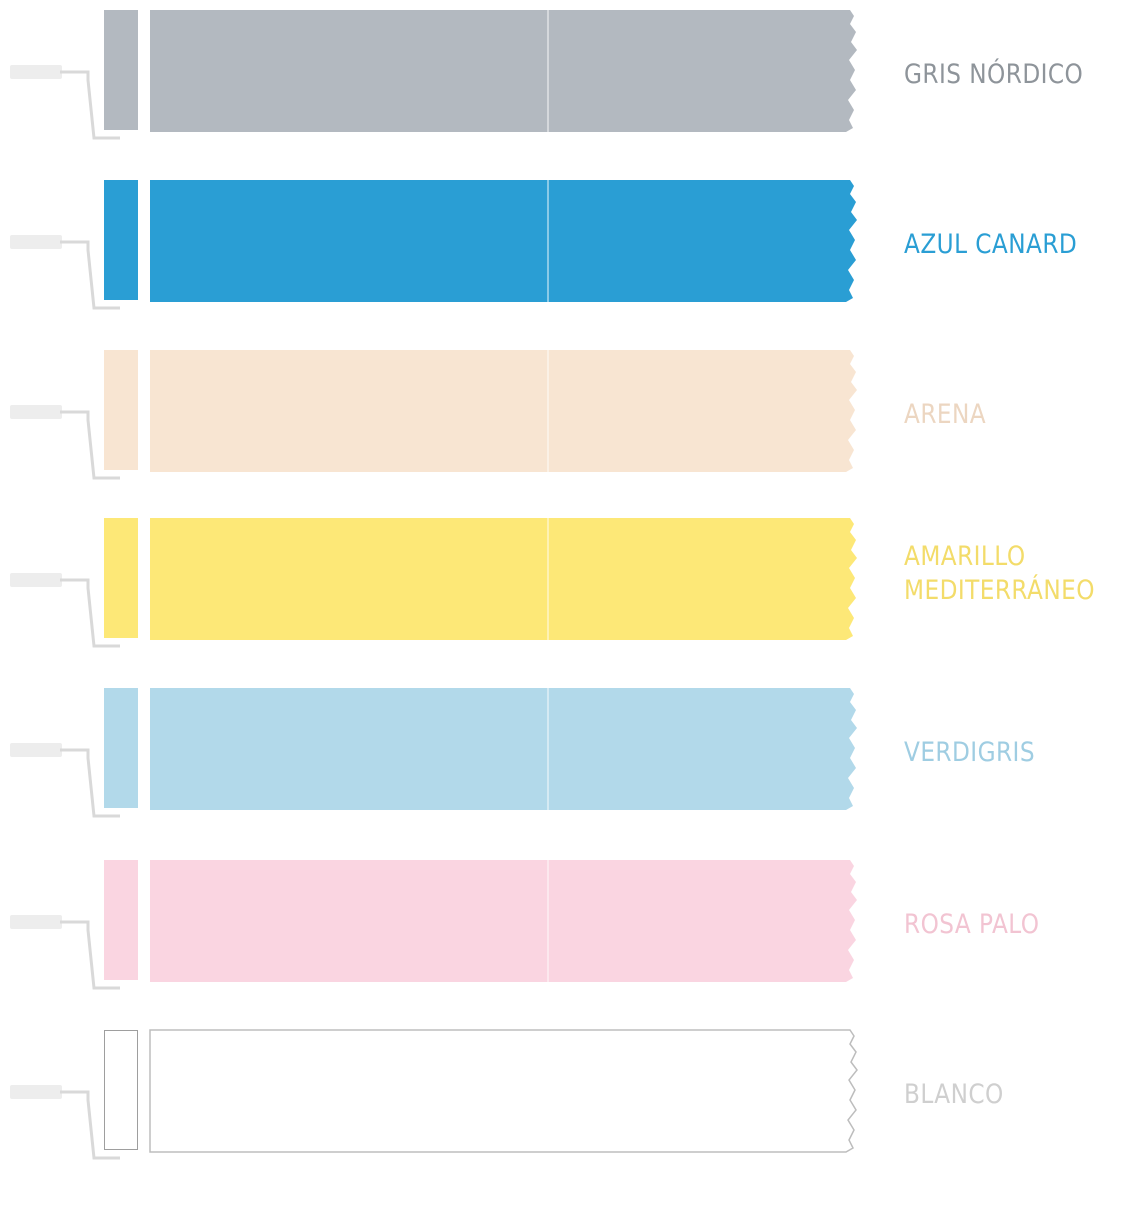 The image size is (1124, 1205). I want to click on color-swatch: ARENA, so click(562, 415).